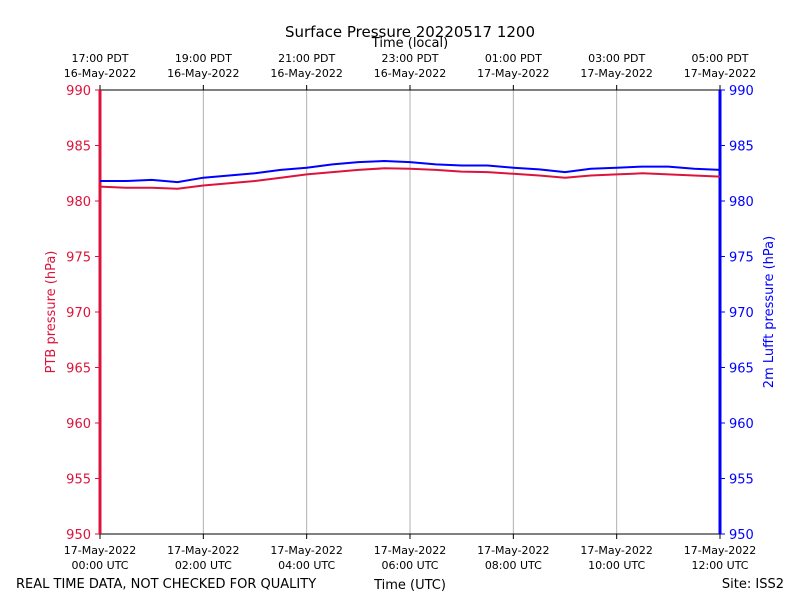 This screenshot has height=600, width=800. I want to click on bottom-tick-time: 06:00 UTC, so click(409, 565).